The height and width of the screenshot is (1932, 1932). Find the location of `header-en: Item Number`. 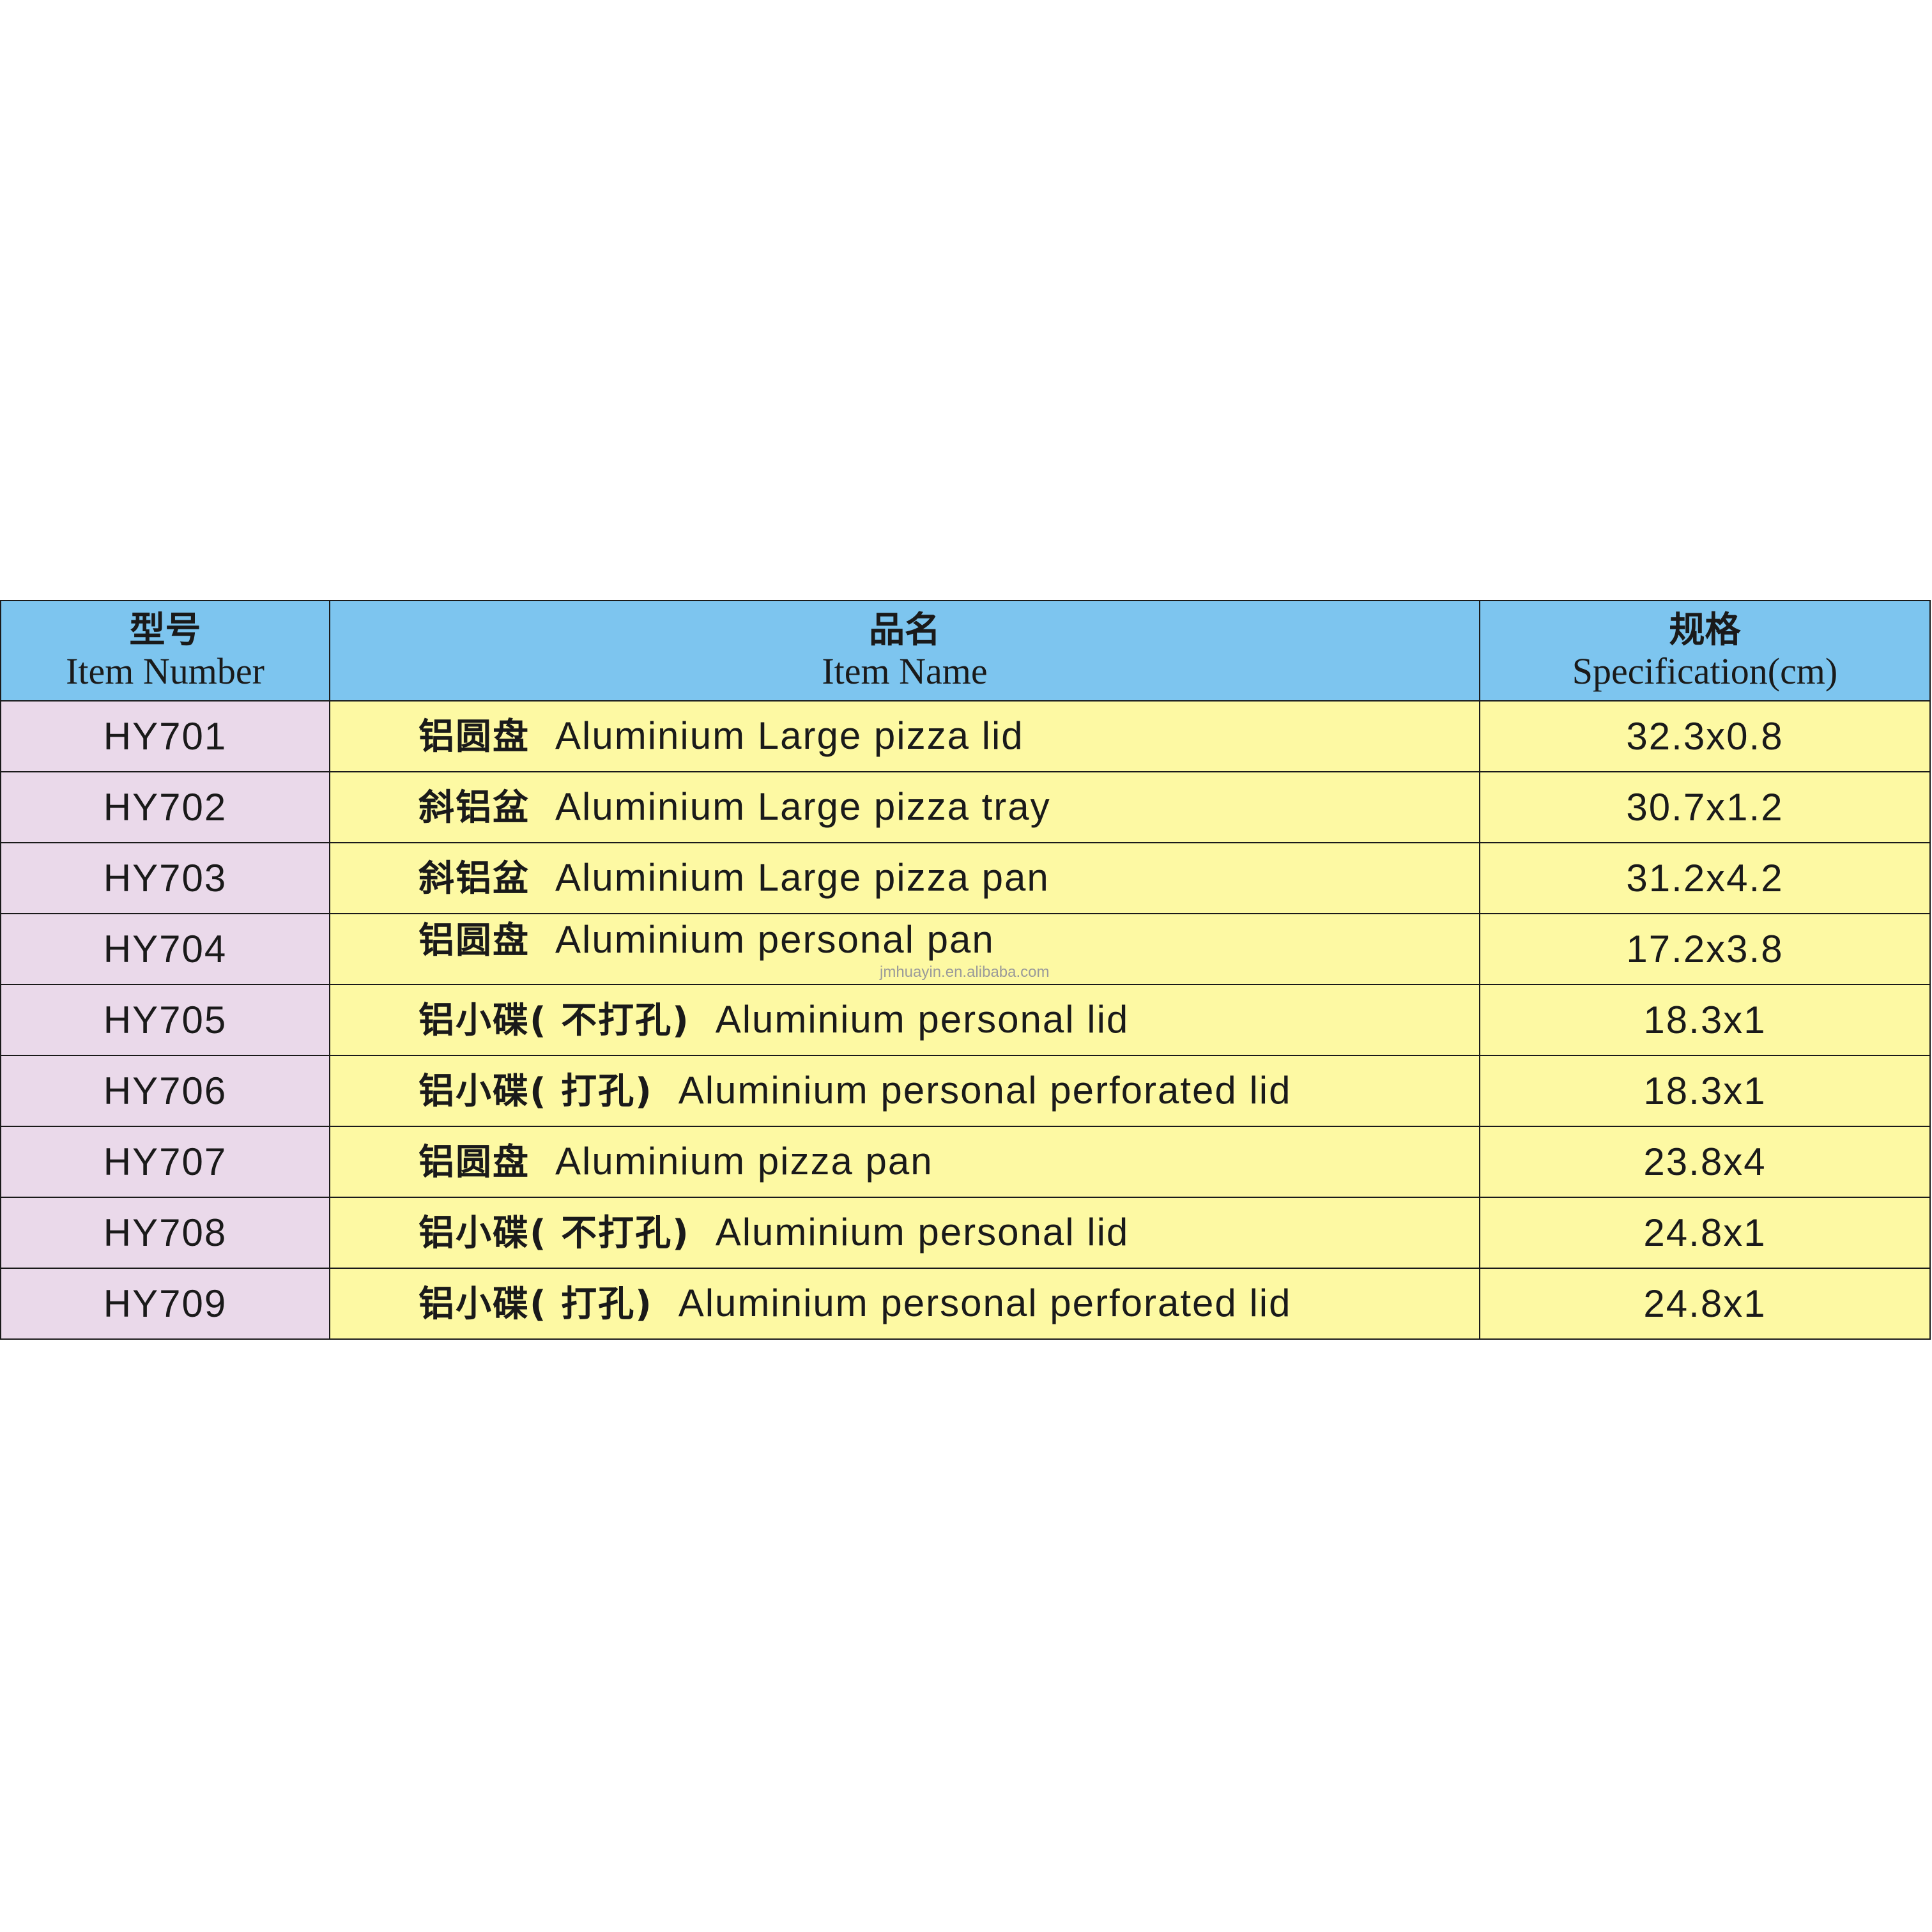

header-en: Item Number is located at coordinates (165, 671).